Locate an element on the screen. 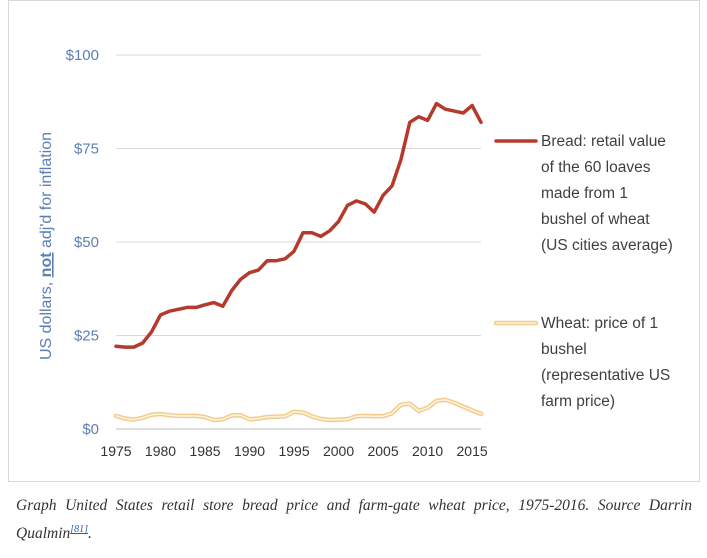 The height and width of the screenshot is (558, 707). y-tick-label: $75 is located at coordinates (86, 149).